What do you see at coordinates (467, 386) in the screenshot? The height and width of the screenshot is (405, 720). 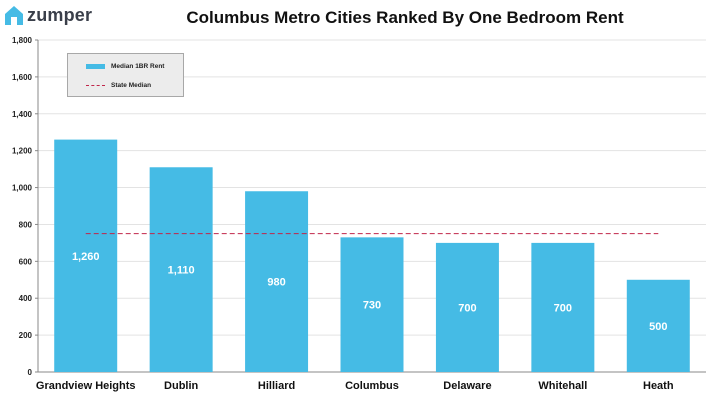 I see `x-tick-label: Delaware` at bounding box center [467, 386].